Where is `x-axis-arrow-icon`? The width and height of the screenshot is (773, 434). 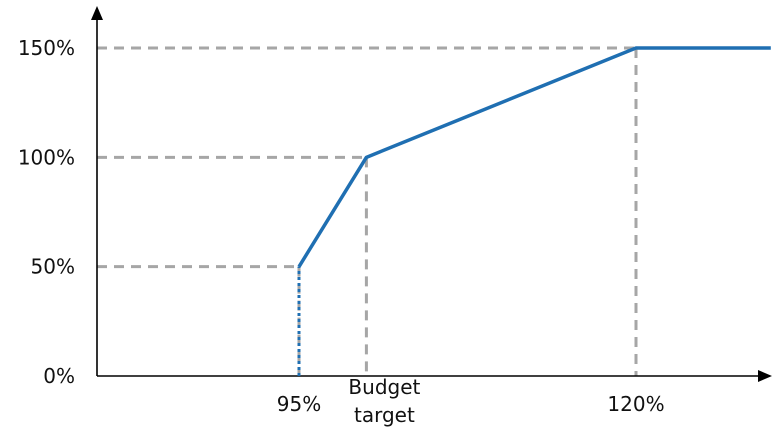
x-axis-arrow-icon is located at coordinates (765, 376).